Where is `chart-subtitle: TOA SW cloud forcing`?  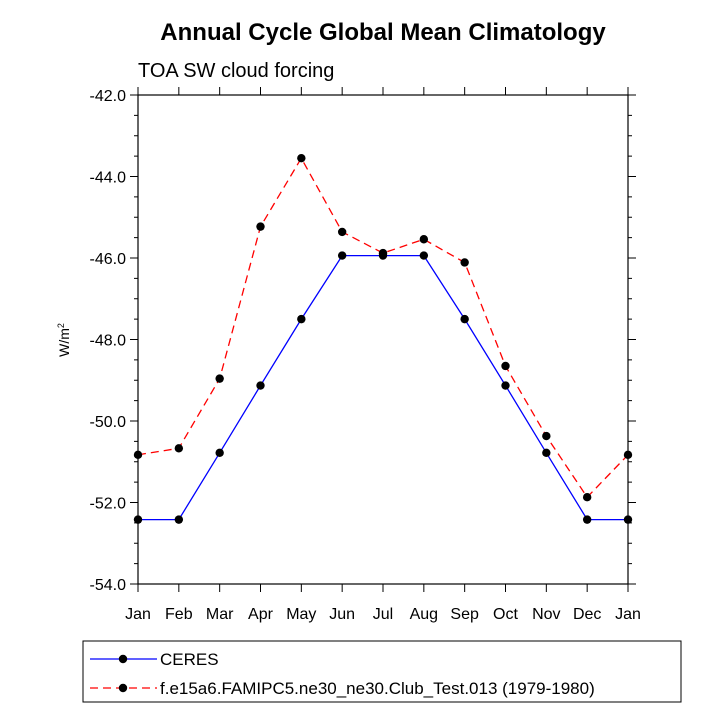 chart-subtitle: TOA SW cloud forcing is located at coordinates (236, 71).